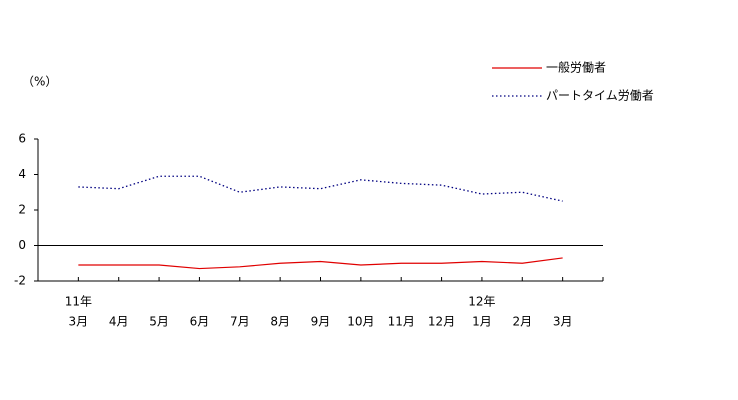 The image size is (738, 400). What do you see at coordinates (78, 302) in the screenshot?
I see `year-label: 11年` at bounding box center [78, 302].